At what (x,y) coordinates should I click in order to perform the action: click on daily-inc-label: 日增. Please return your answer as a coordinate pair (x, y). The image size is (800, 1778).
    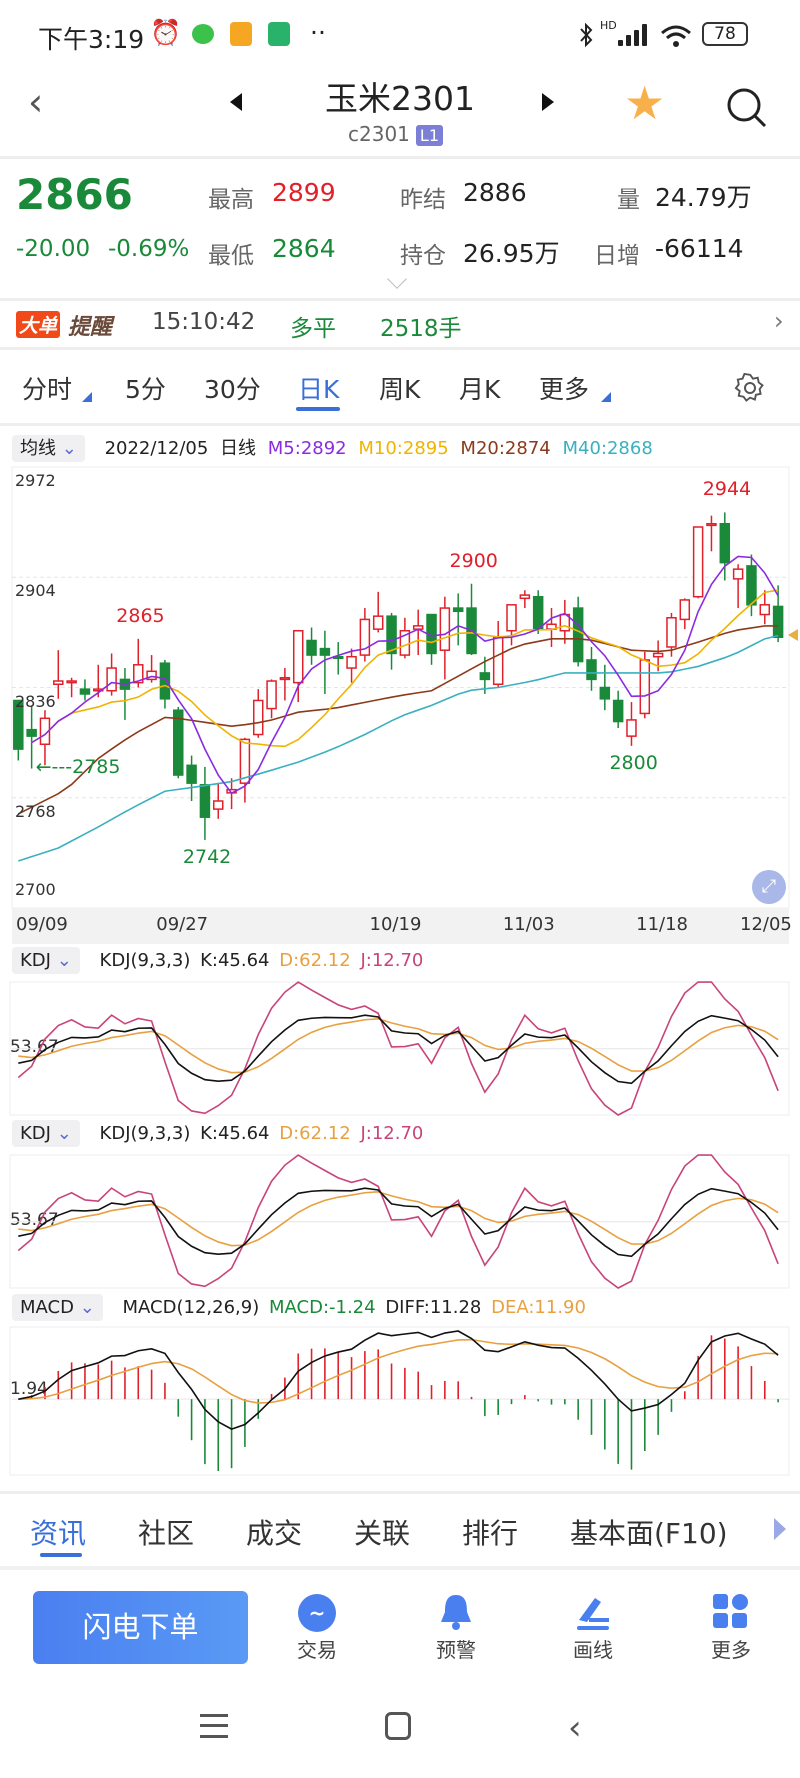
    Looking at the image, I should click on (617, 256).